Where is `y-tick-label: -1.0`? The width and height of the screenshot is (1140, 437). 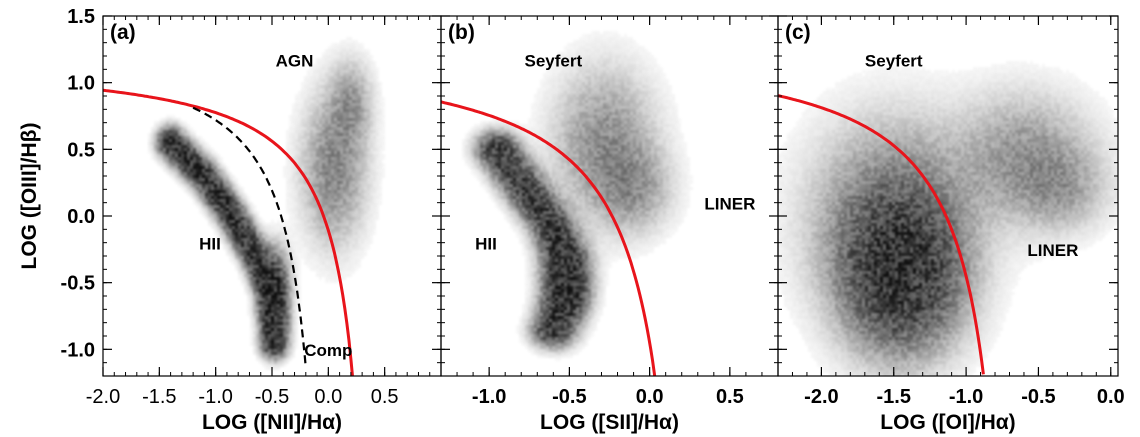
y-tick-label: -1.0 is located at coordinates (78, 350).